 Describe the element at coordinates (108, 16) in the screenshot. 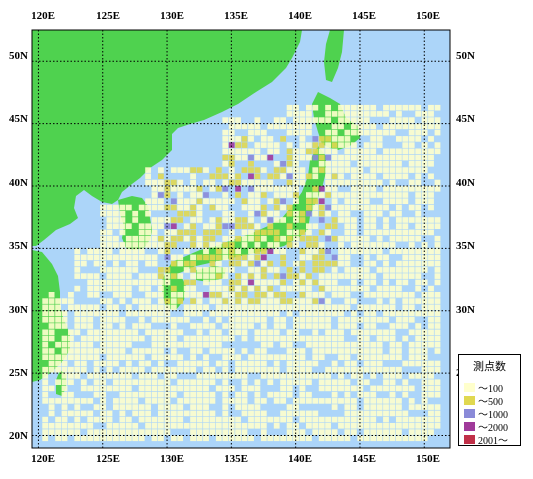

I see `lon-label-top-125e: 125E` at that location.